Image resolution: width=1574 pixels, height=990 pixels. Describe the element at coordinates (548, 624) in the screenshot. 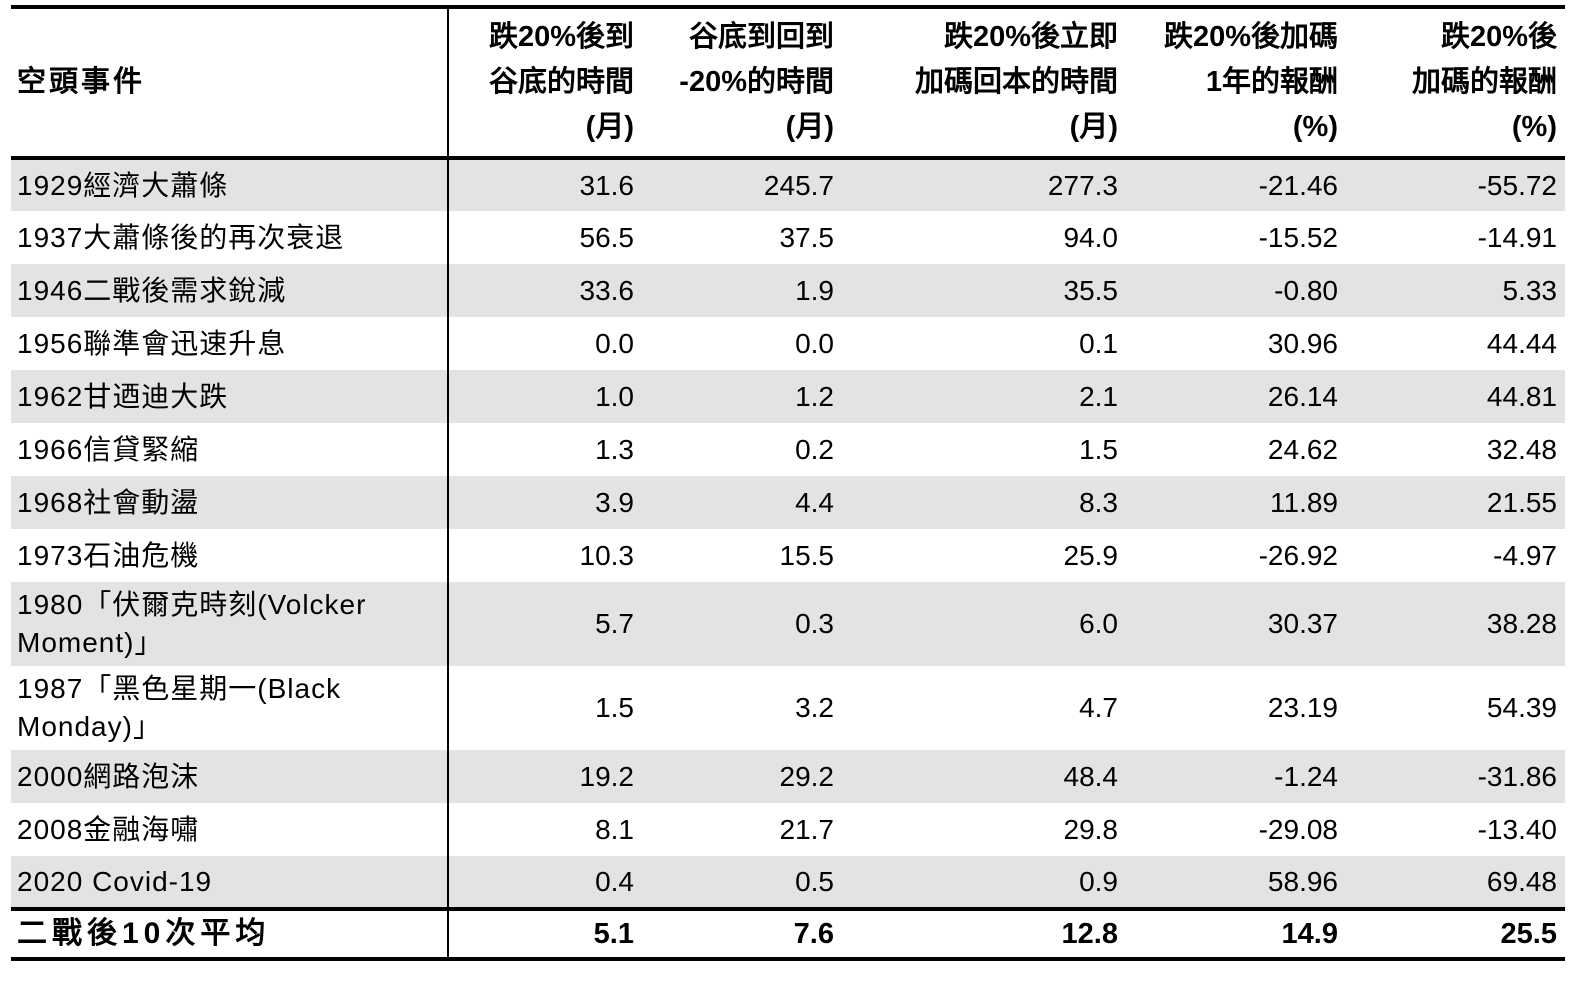

I see `value-cell: 5.7` at that location.